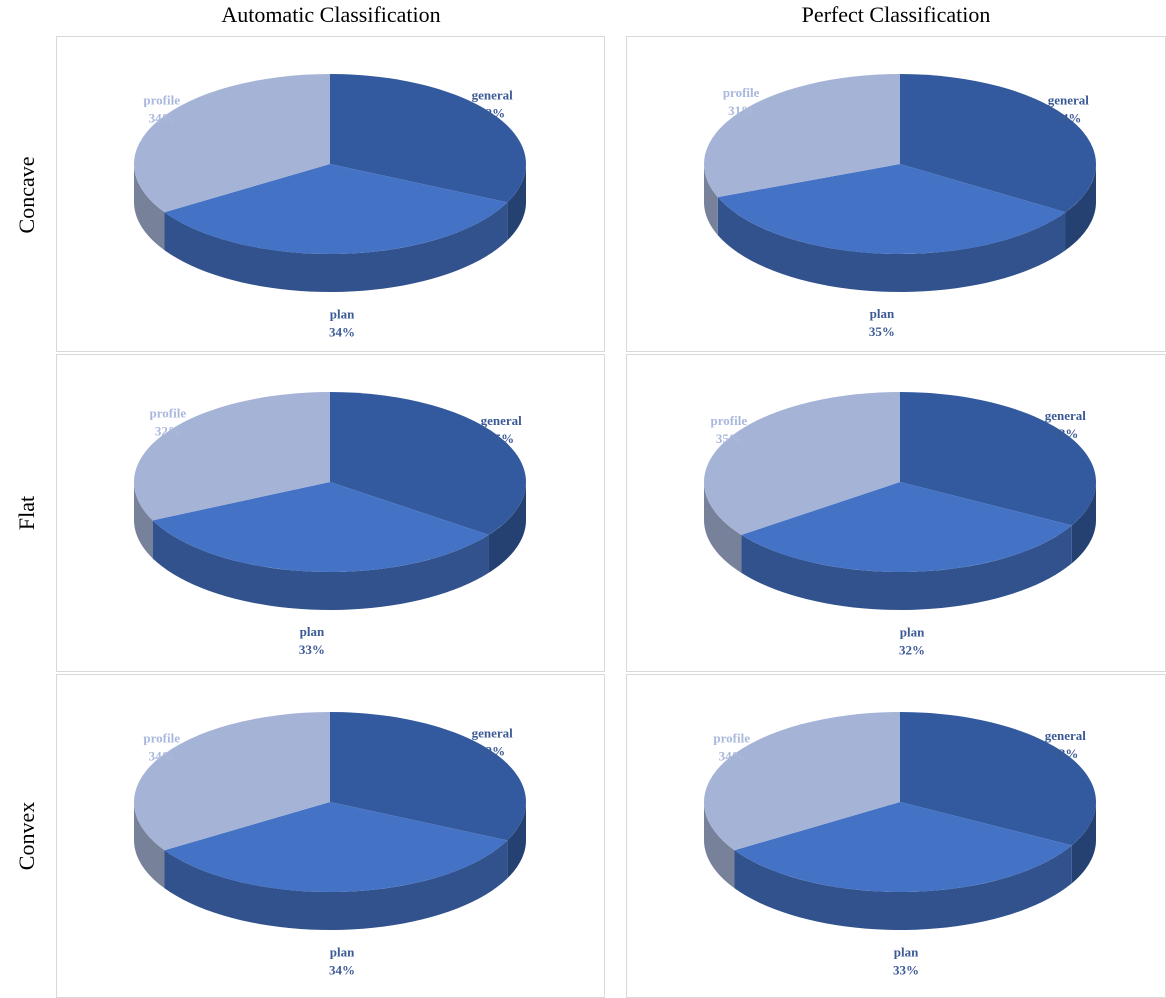  I want to click on chart-panel: general 32% plan 34% profile 34%, so click(330, 194).